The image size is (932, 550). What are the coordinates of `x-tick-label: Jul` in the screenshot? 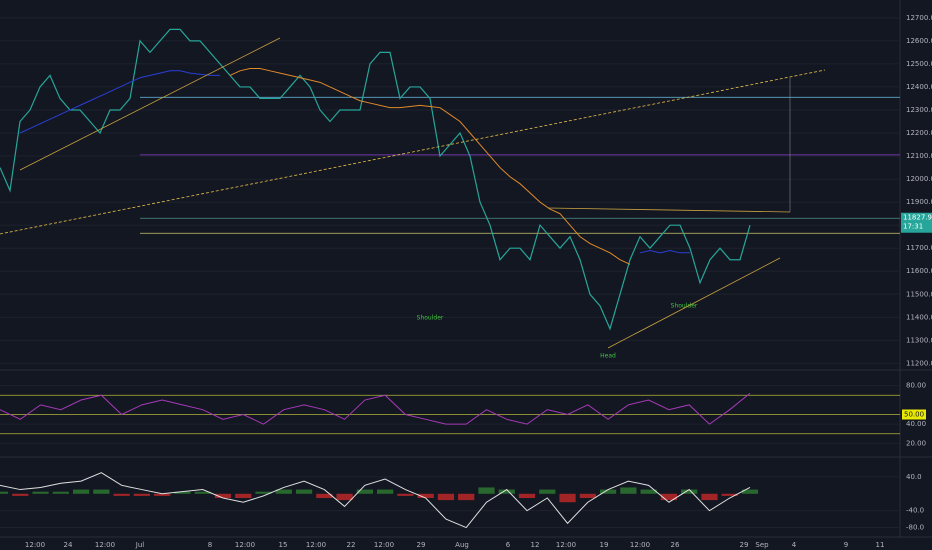 It's located at (140, 545).